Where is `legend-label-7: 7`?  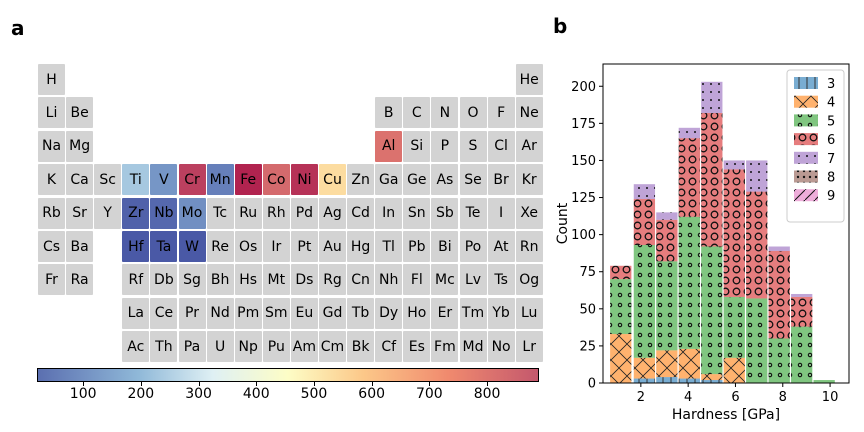
legend-label-7: 7 is located at coordinates (831, 159).